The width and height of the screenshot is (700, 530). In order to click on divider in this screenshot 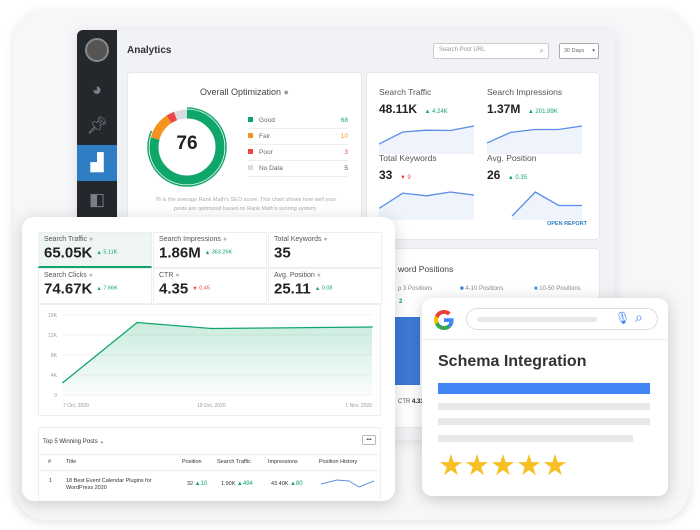, I will do `click(545, 339)`.